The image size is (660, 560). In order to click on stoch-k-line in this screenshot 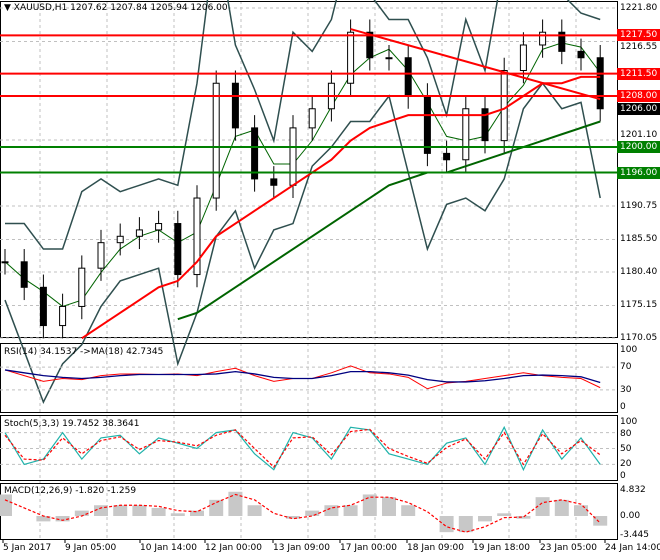, I will do `click(302, 448)`.